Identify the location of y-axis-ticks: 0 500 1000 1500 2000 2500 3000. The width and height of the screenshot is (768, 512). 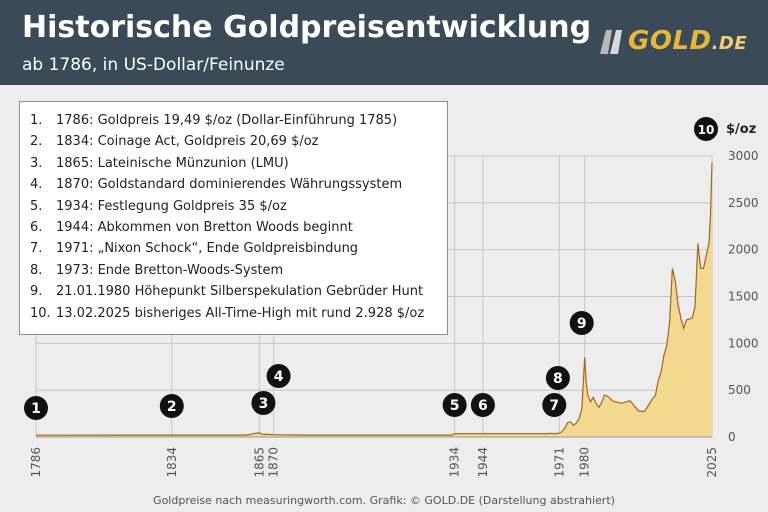
(743, 296).